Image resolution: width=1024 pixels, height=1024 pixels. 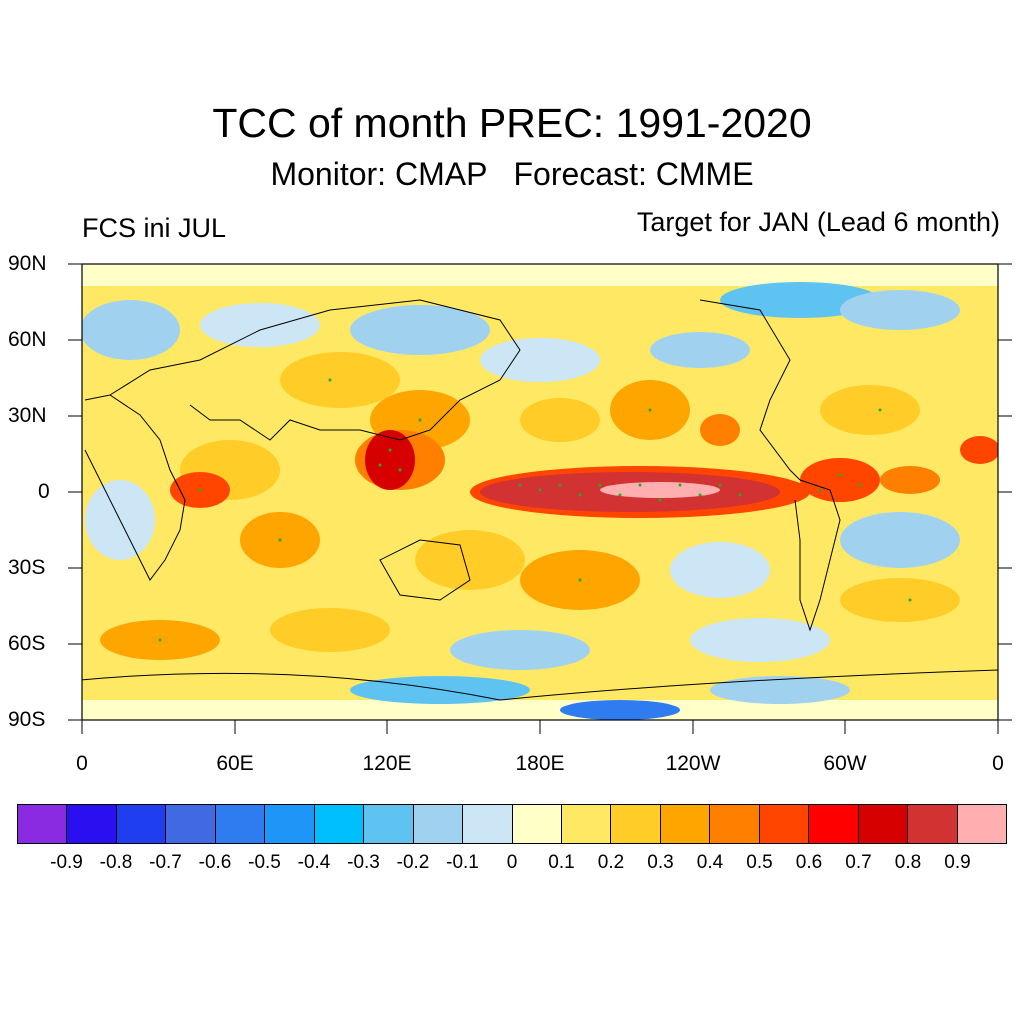 I want to click on map-title: TCC of month PREC: 1991-2020, so click(x=512, y=123).